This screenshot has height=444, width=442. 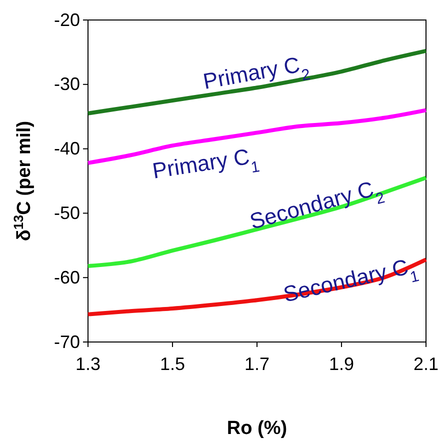 I want to click on y-tick-label: -60, so click(x=67, y=277).